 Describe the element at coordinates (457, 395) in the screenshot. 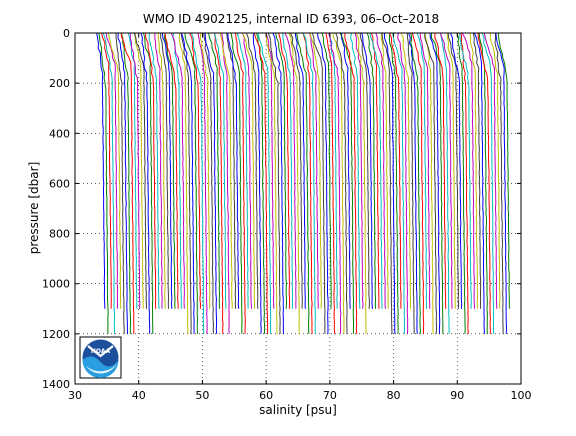

I see `x-tick-label: 90` at that location.